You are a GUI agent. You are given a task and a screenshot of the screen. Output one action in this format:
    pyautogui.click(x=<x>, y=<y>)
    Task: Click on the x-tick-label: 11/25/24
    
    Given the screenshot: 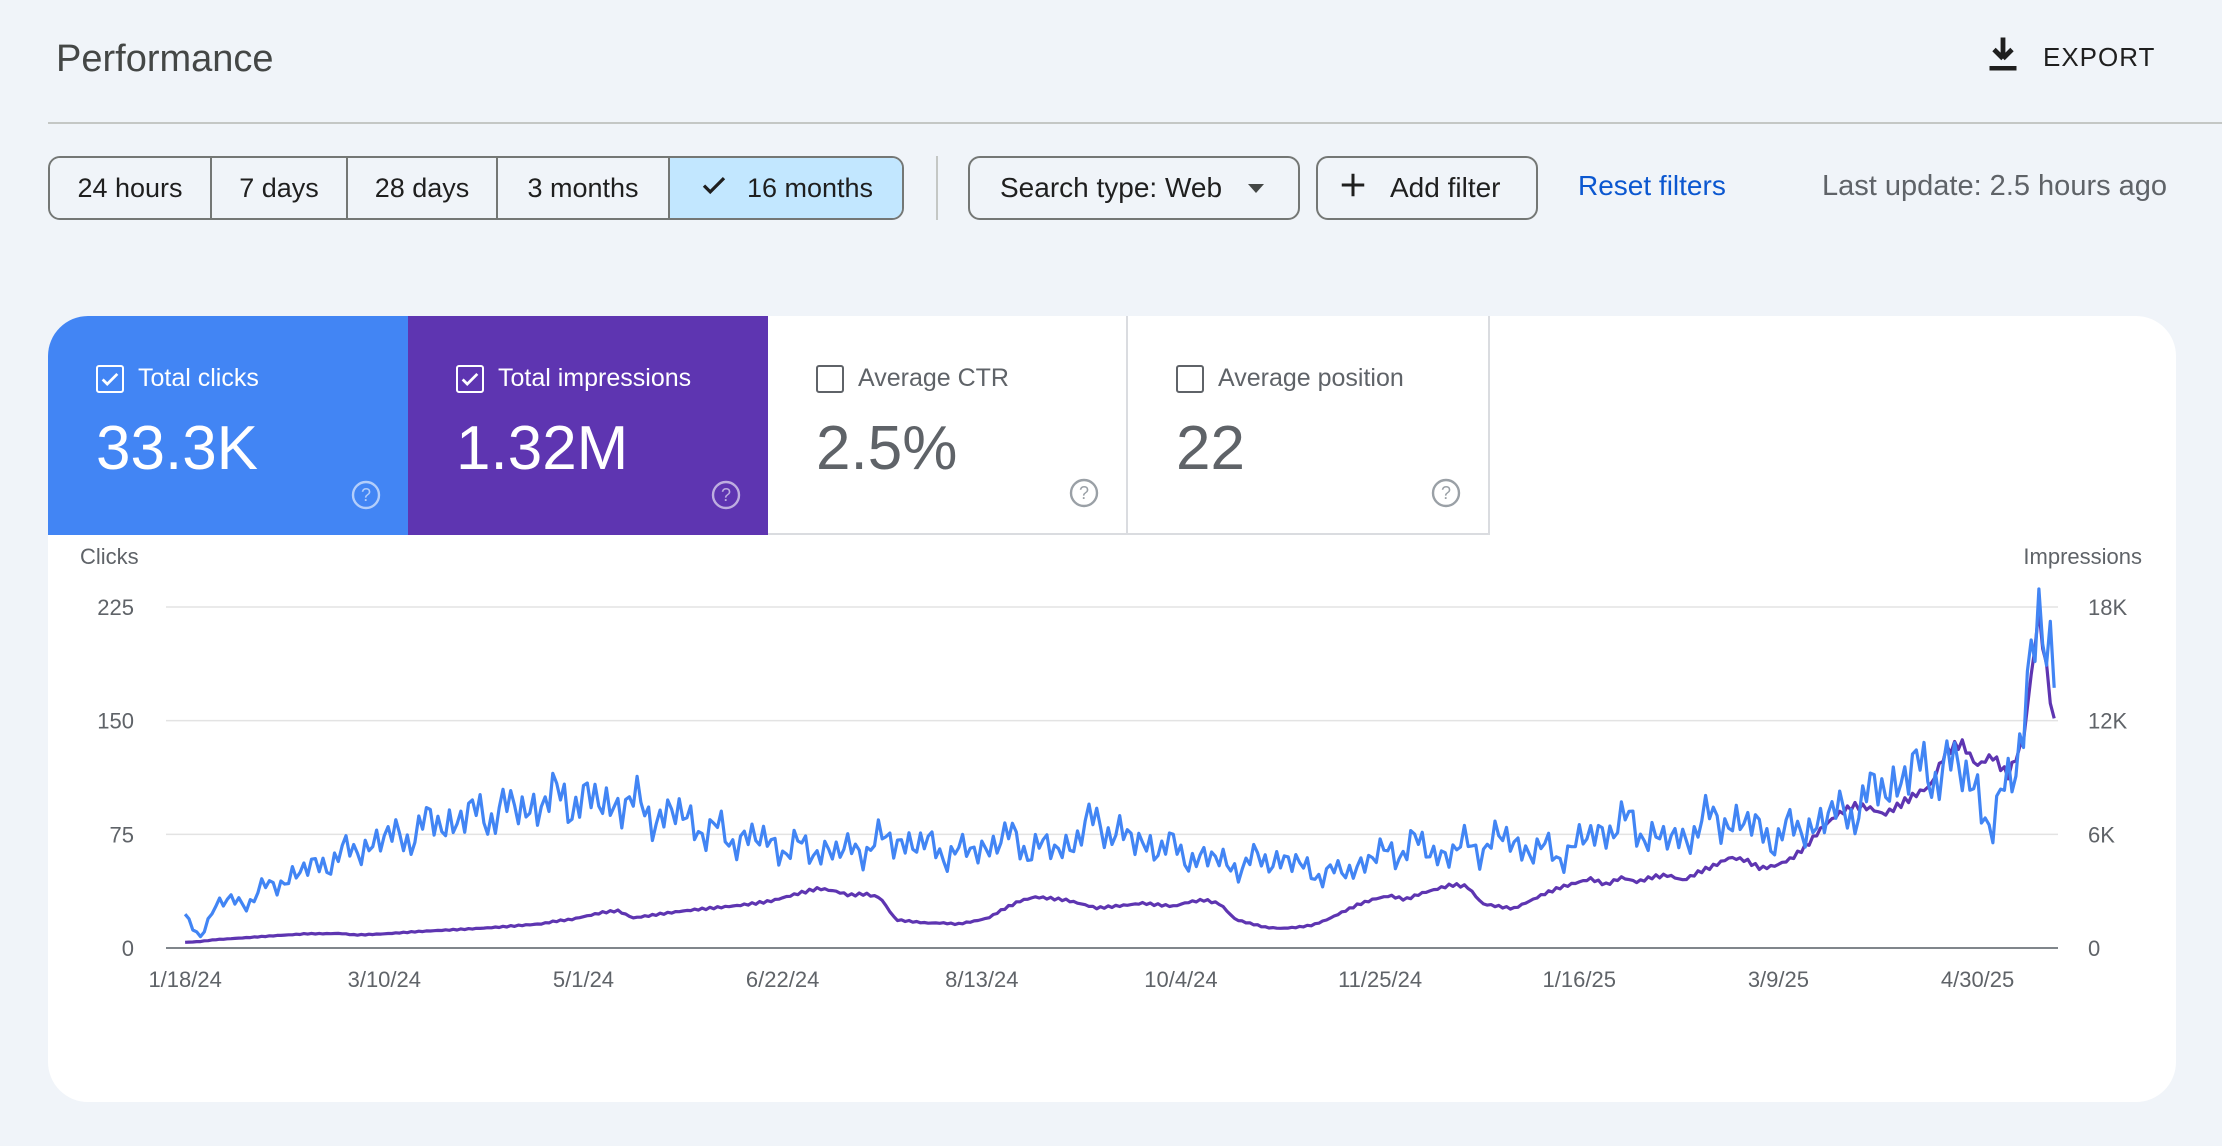 What is the action you would take?
    pyautogui.click(x=1380, y=979)
    